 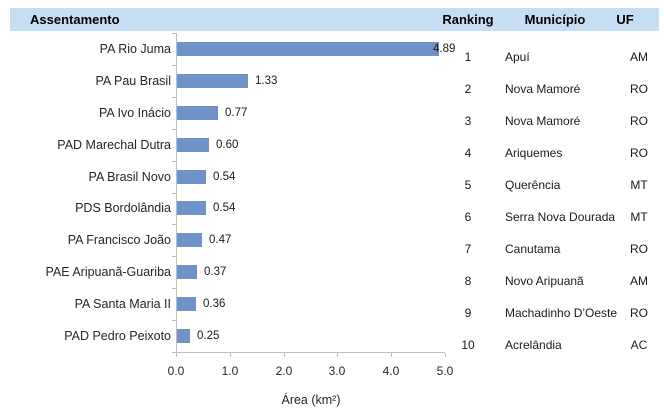 I want to click on y-axis-line, so click(x=176, y=192).